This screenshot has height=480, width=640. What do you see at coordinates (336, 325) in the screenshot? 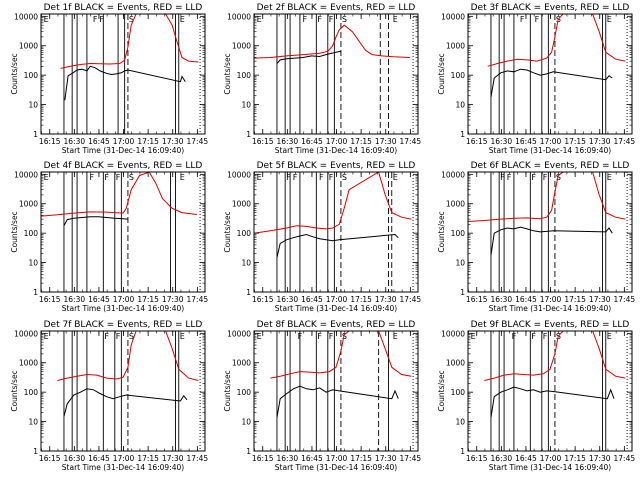
I see `panel-title: Det 8f BLACK = Events, RED = LLD` at bounding box center [336, 325].